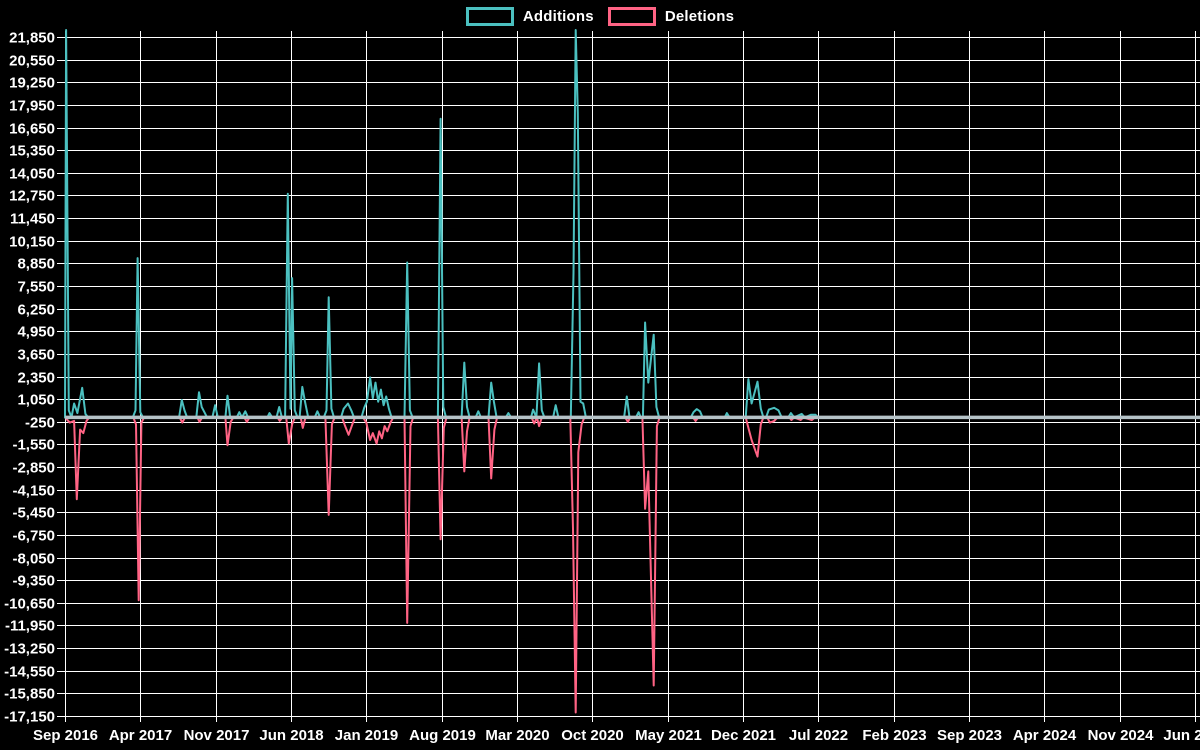 The height and width of the screenshot is (750, 1200). What do you see at coordinates (140, 735) in the screenshot?
I see `x-tick-label: Apr 2017` at bounding box center [140, 735].